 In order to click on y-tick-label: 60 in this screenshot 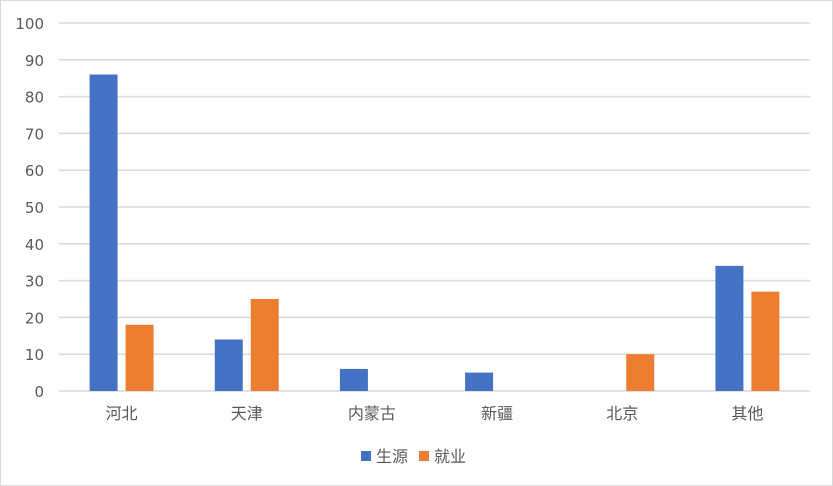, I will do `click(34, 171)`.